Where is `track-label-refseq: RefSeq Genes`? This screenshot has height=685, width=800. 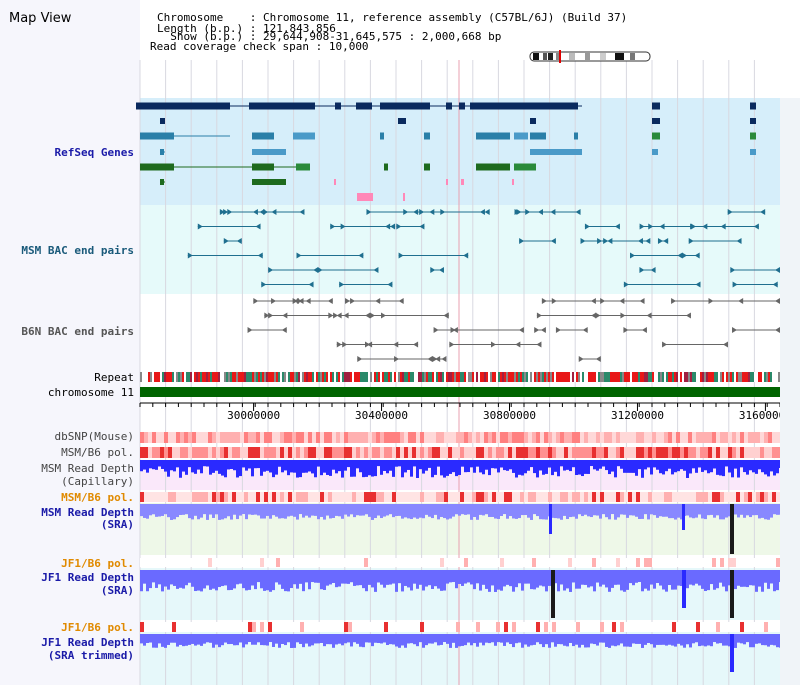 track-label-refseq: RefSeq Genes is located at coordinates (94, 152).